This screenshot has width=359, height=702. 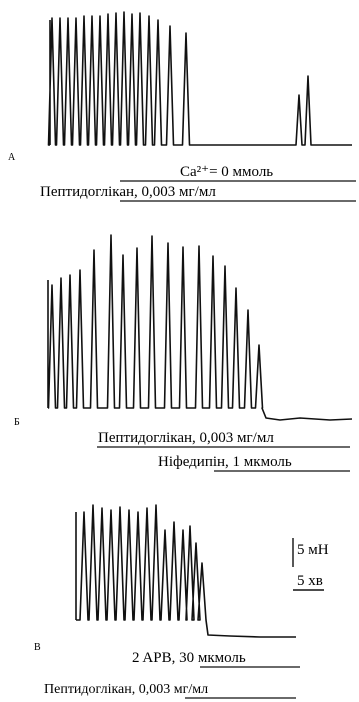 I want to click on panel-c-label-2apb: 2 APB, 30 мкмоль, so click(x=189, y=658).